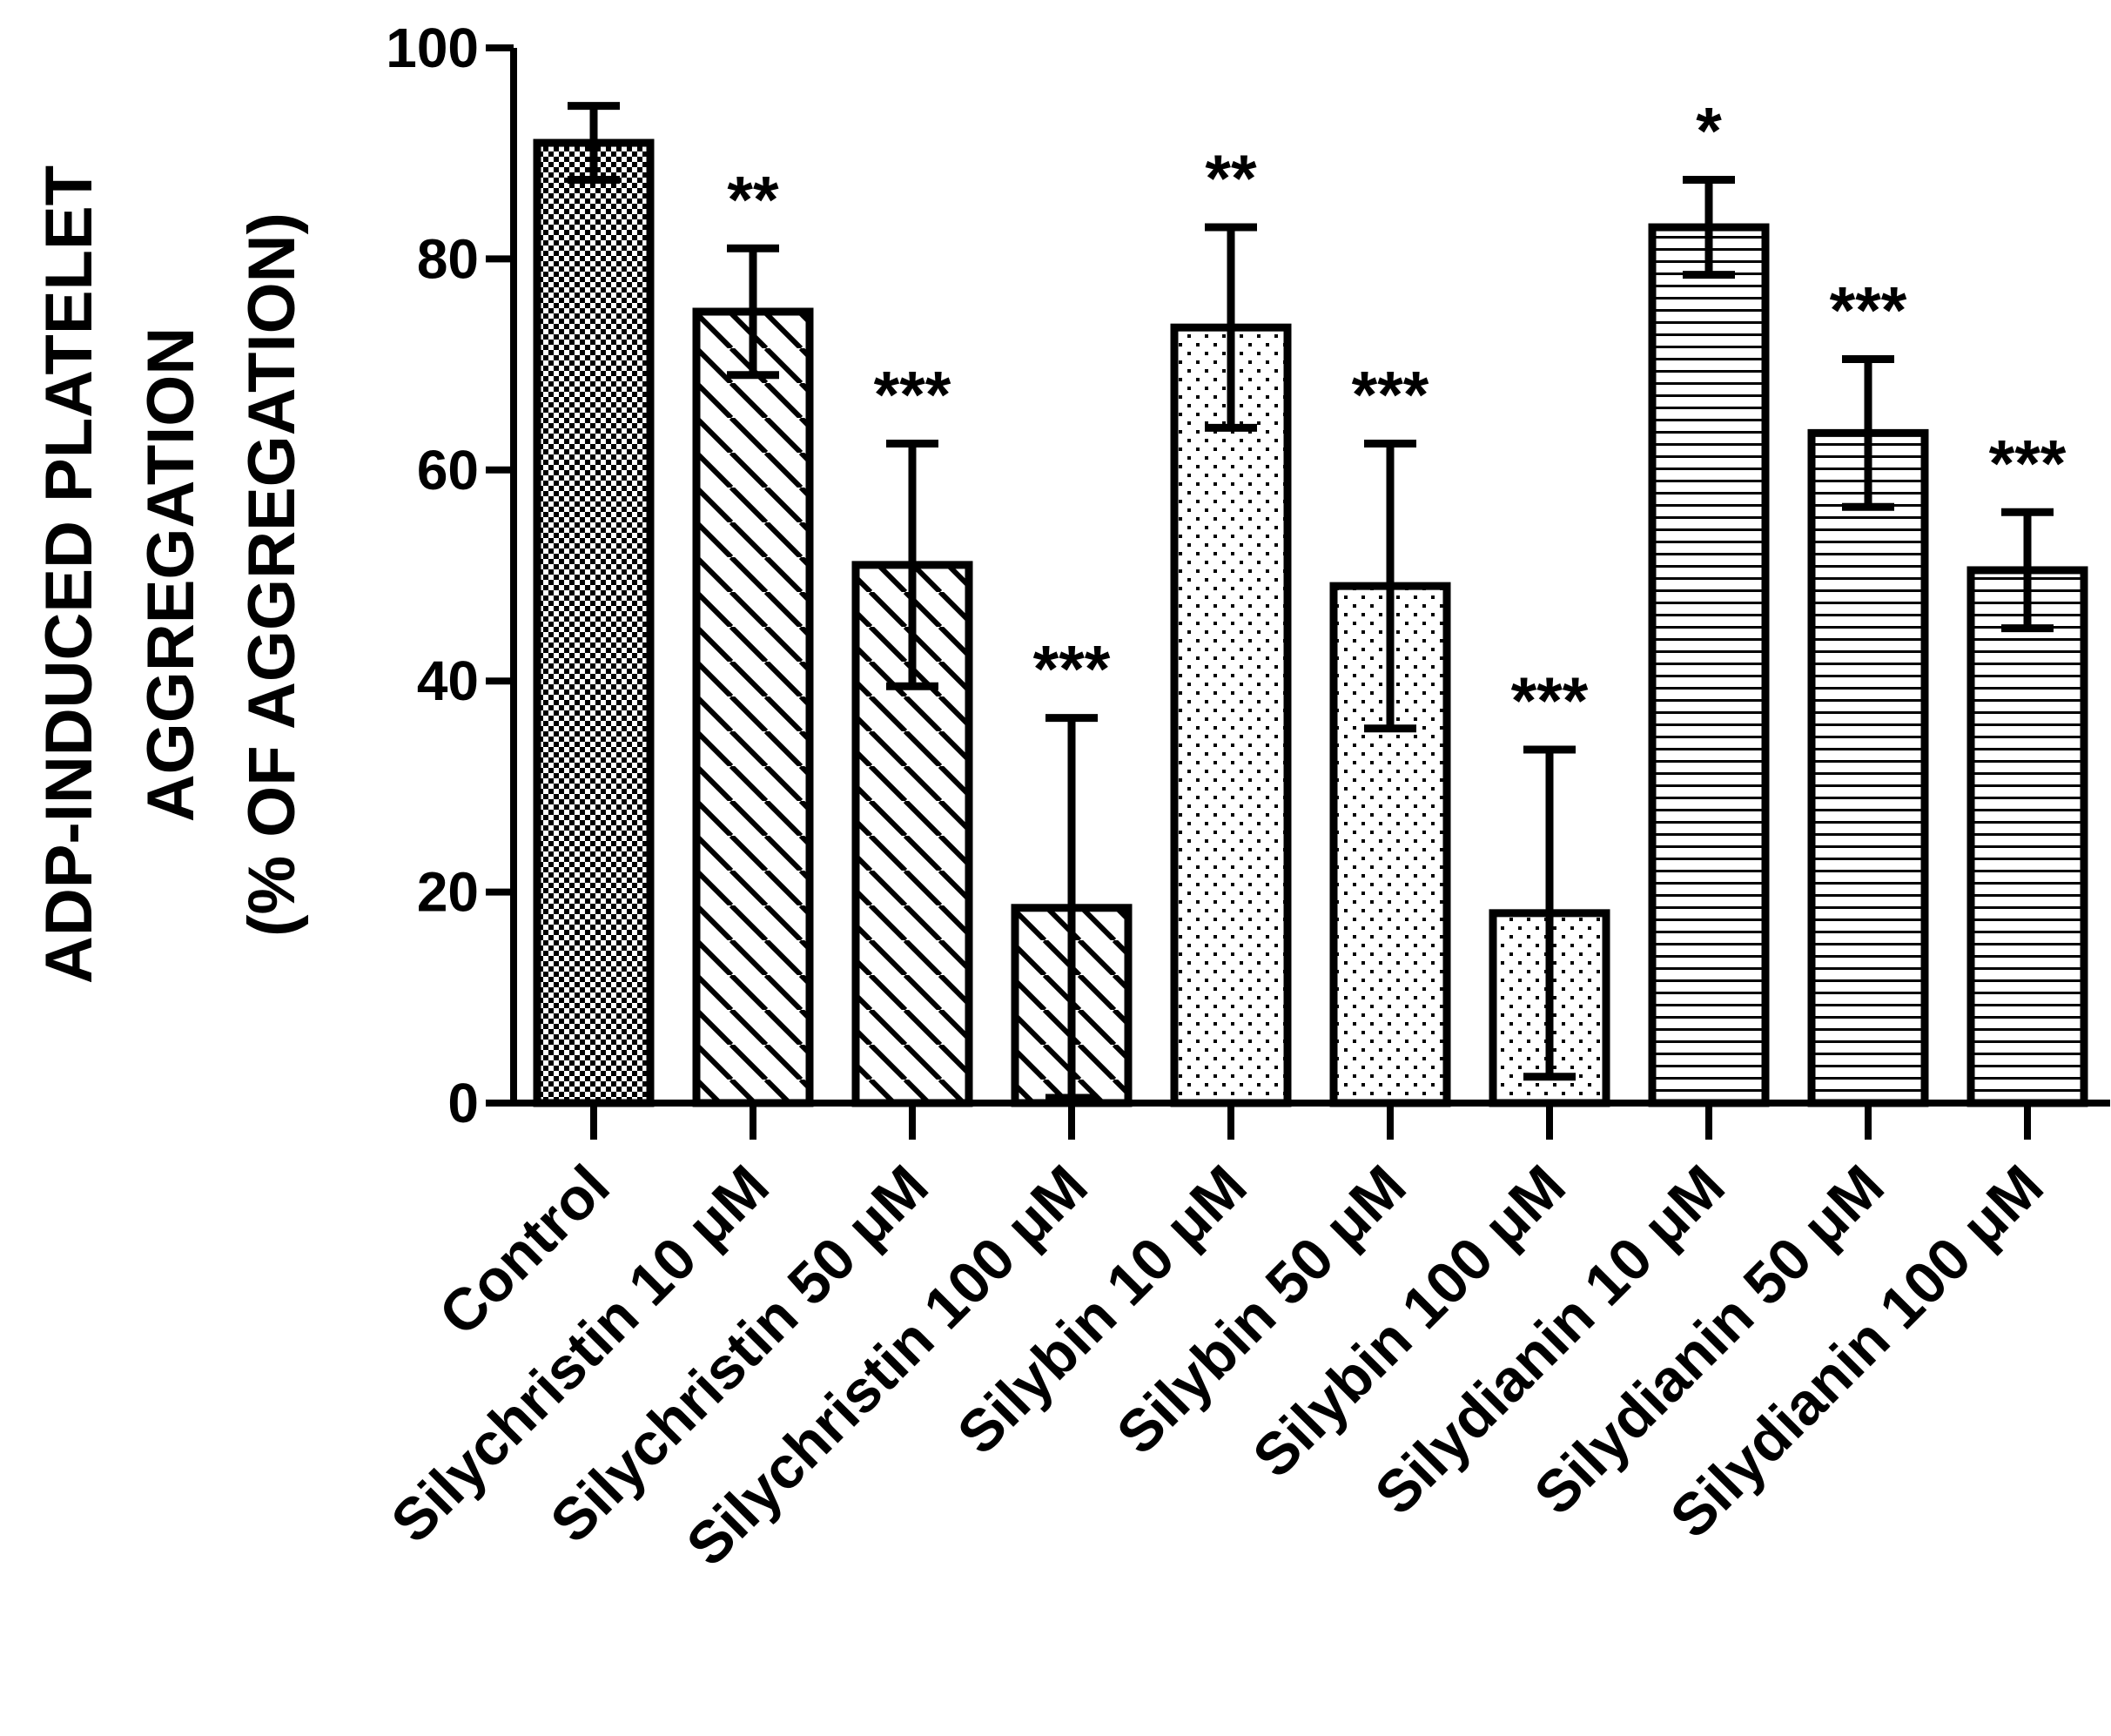  I want to click on y-tick-label: 60, so click(448, 470).